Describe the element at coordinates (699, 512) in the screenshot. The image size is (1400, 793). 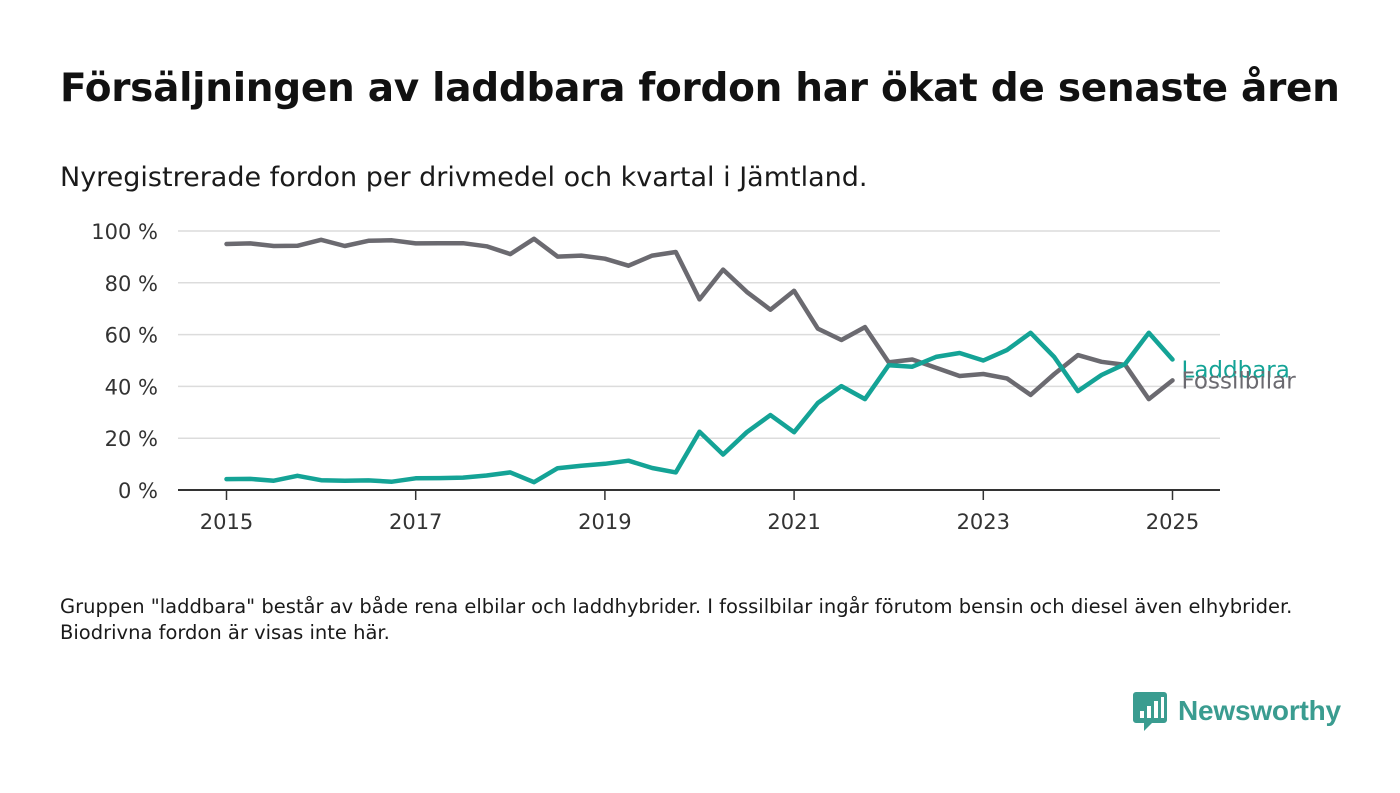
I see `x-axis: 2015 2017 2019 2021 2023 2025` at that location.